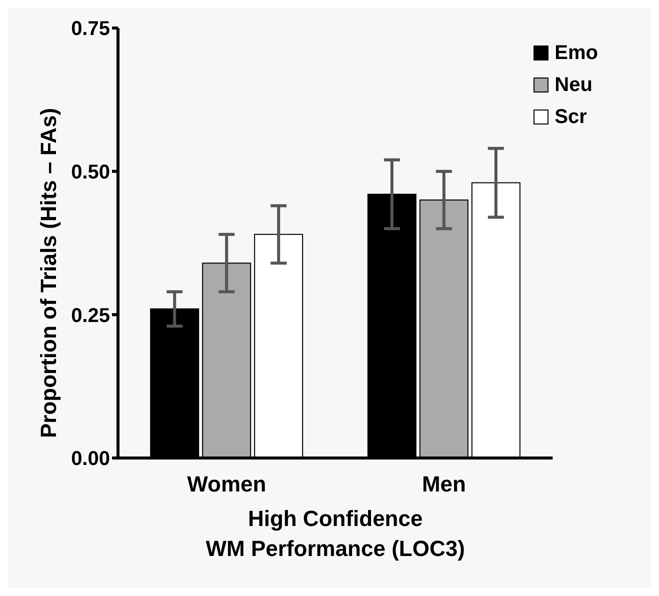  I want to click on legend-label: Emo, so click(576, 53).